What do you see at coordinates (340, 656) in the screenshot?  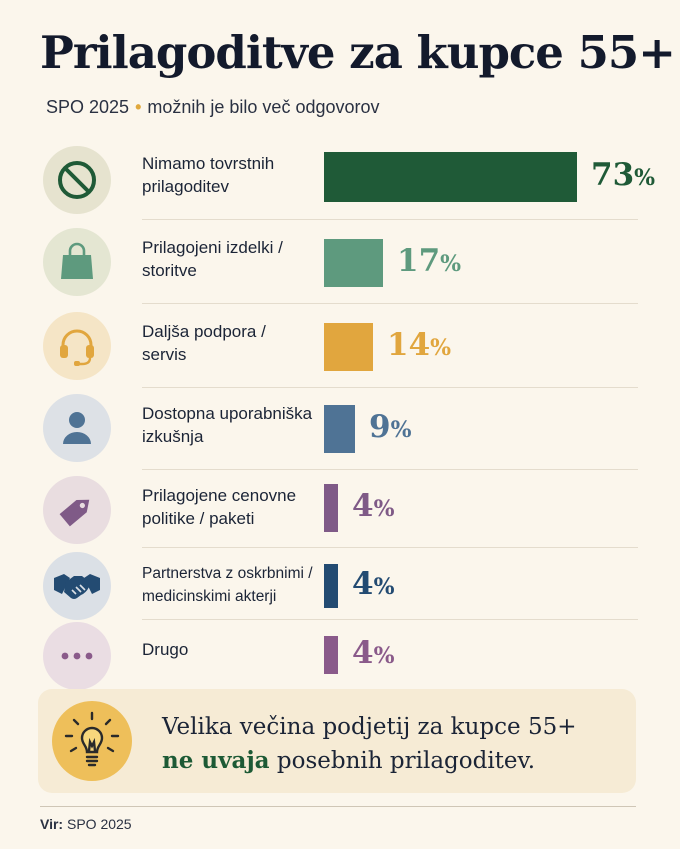 I see `chart-row: Drugo 4%` at bounding box center [340, 656].